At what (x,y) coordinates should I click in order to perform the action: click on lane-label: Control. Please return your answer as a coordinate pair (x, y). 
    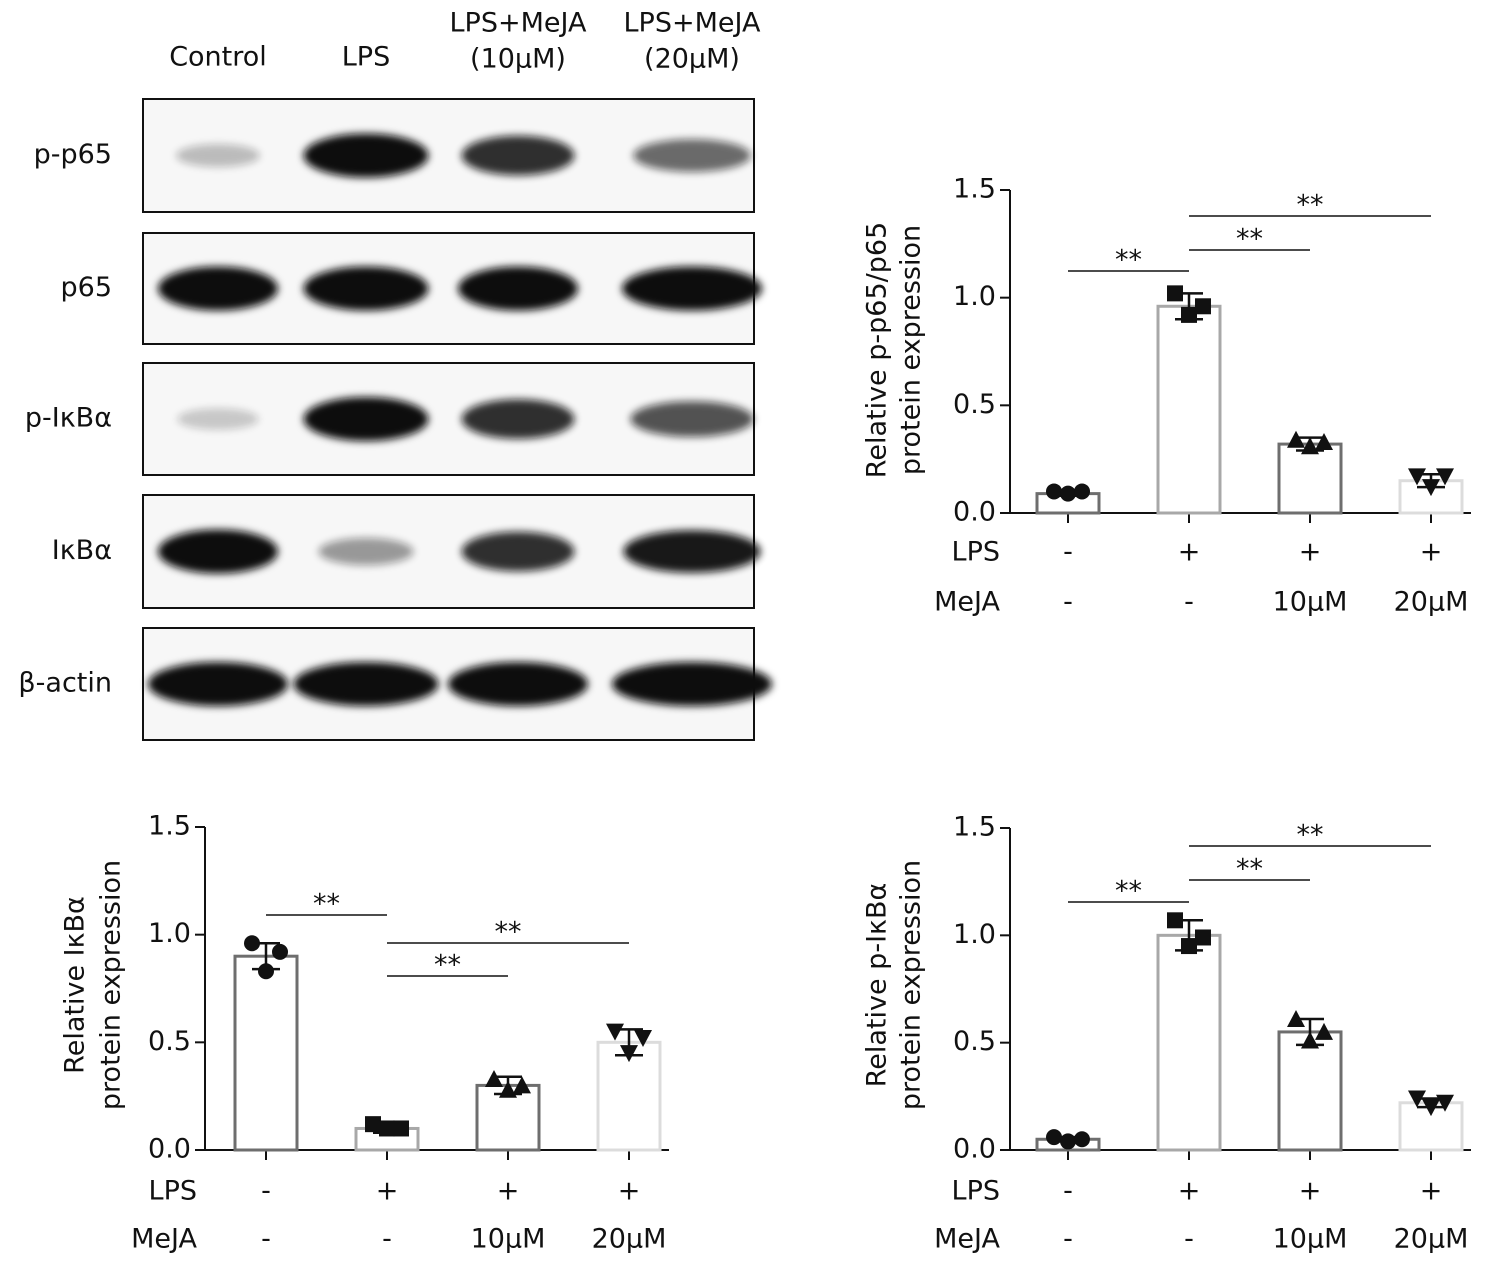
    Looking at the image, I should click on (218, 57).